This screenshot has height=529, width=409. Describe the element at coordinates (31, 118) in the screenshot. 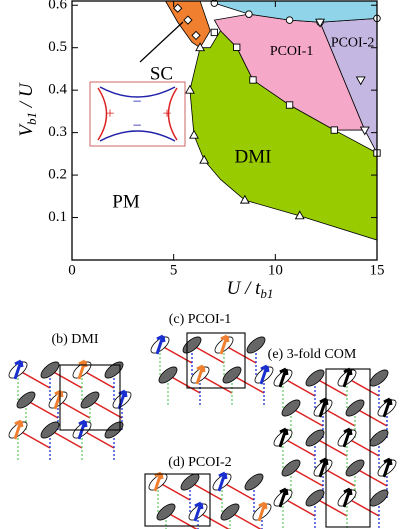

I see `y-label-sub: b1` at that location.